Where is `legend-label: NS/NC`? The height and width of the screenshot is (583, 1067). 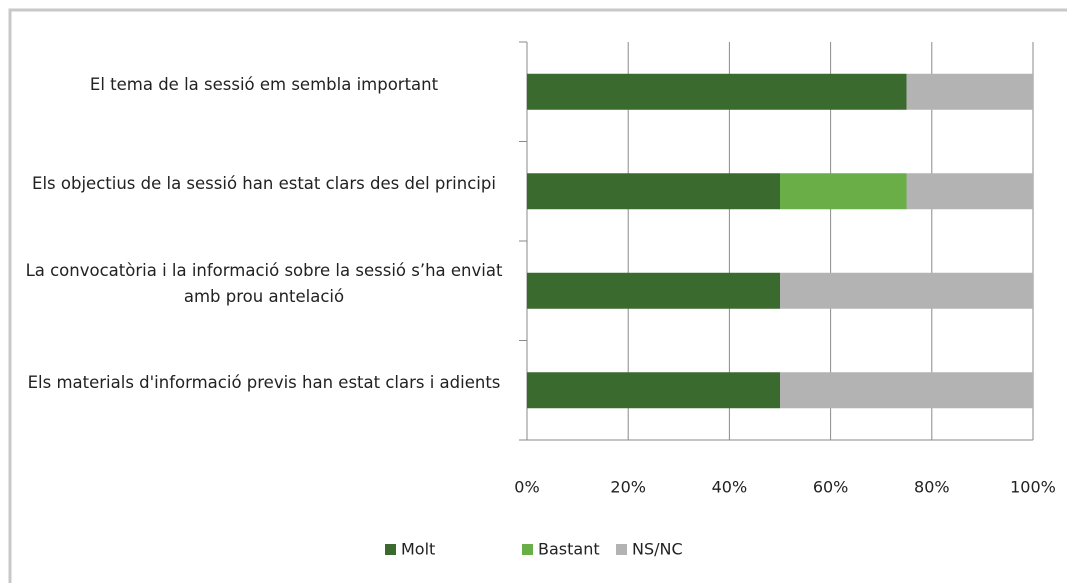
legend-label: NS/NC is located at coordinates (657, 549).